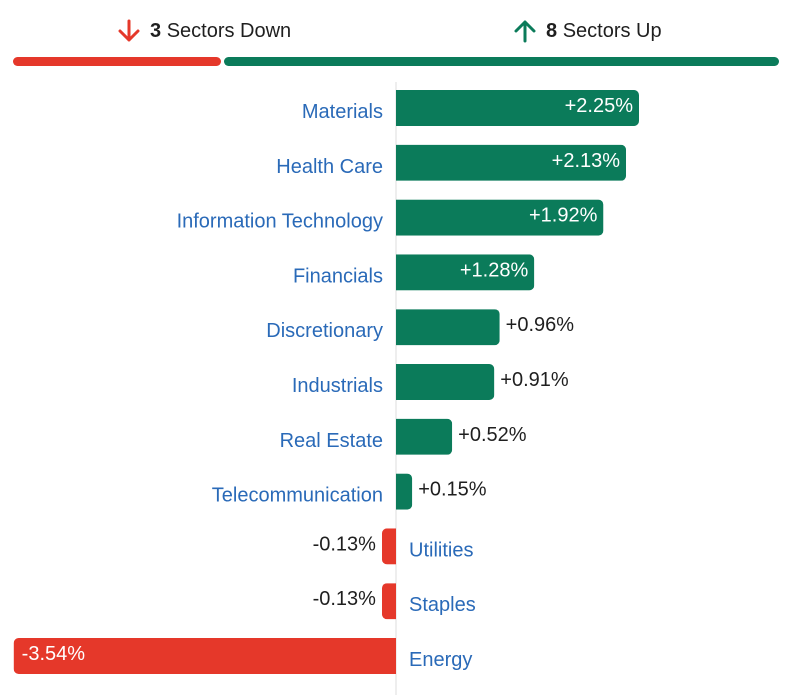 The image size is (797, 695). I want to click on category-label: Industrials, so click(337, 386).